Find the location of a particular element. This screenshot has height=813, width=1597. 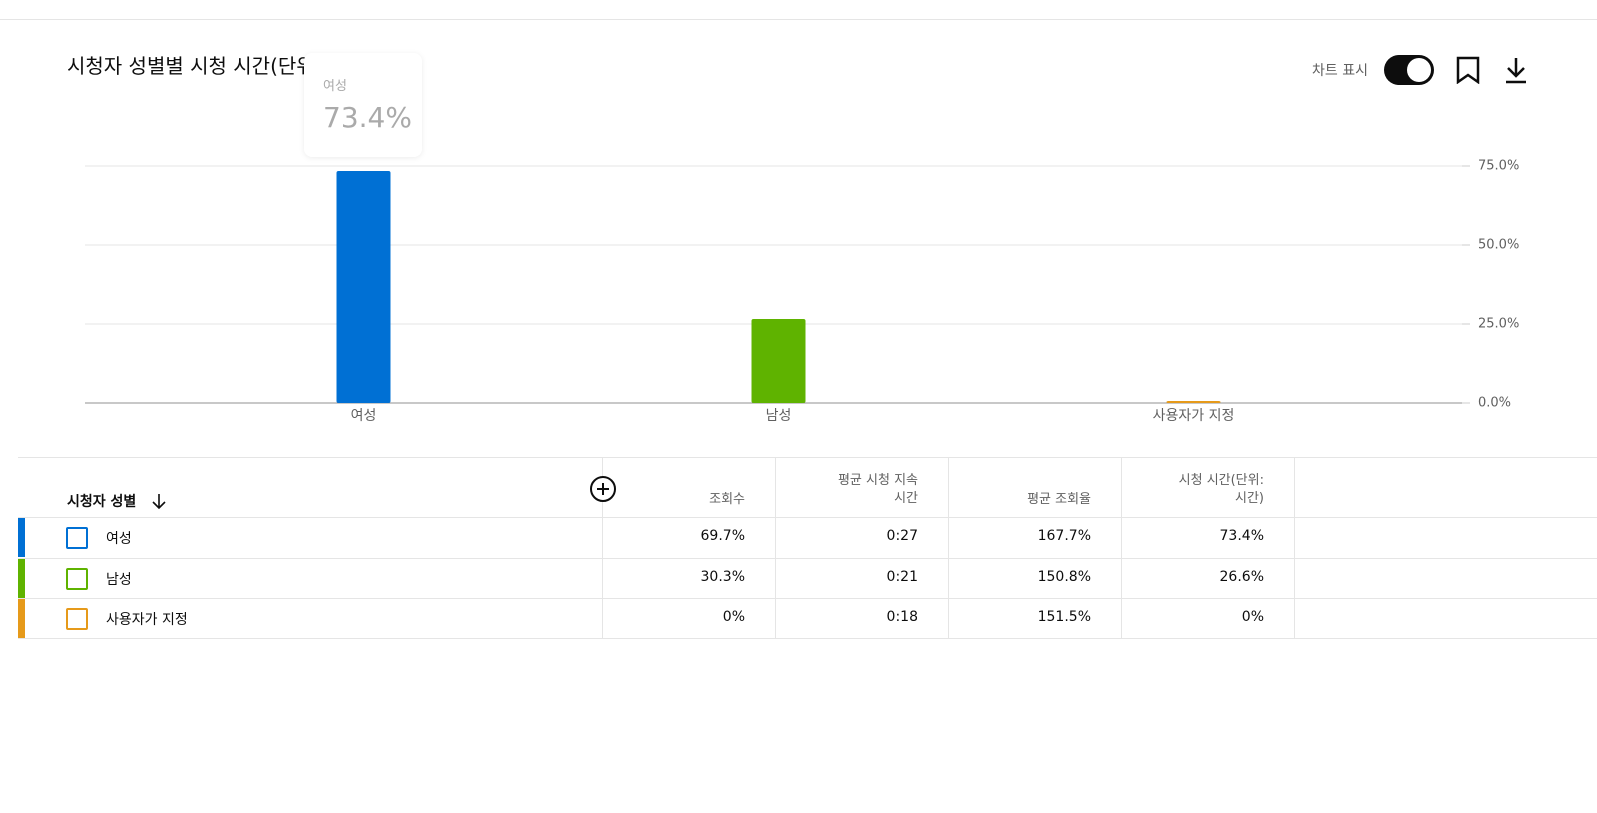

bookmark-button is located at coordinates (1468, 70).